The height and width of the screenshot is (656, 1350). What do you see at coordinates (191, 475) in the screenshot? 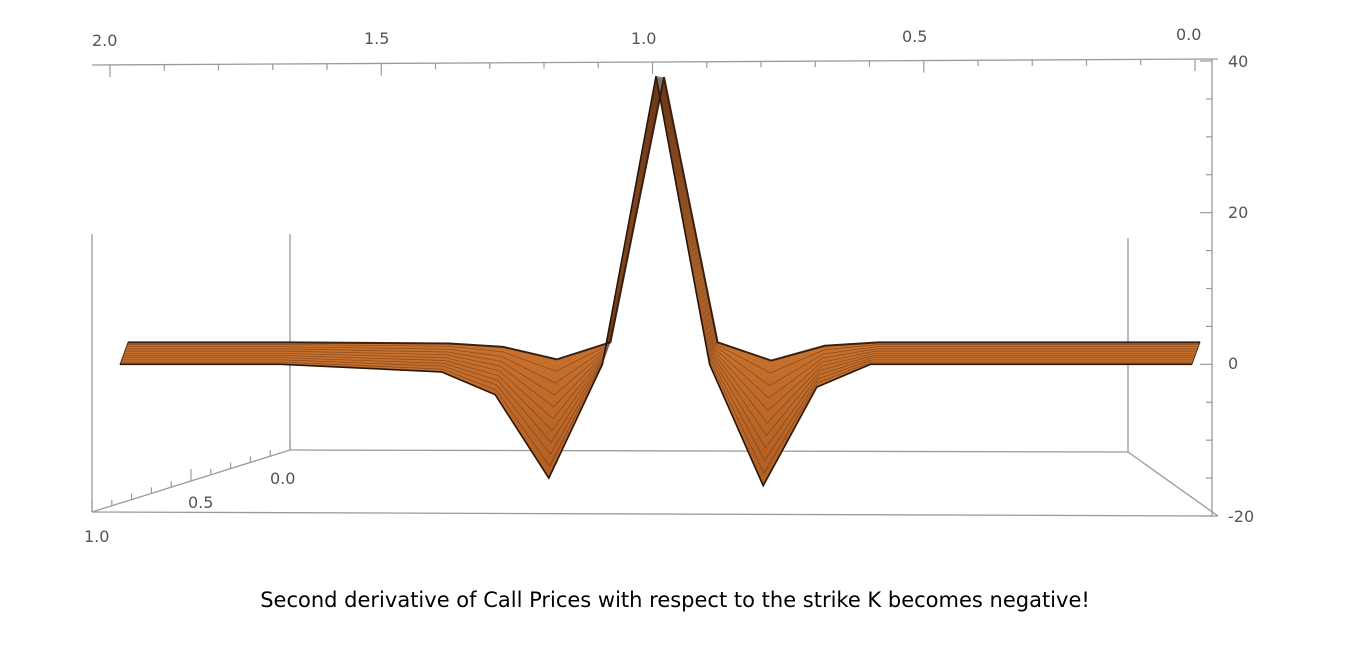
I see `depth-axis-ticks` at bounding box center [191, 475].